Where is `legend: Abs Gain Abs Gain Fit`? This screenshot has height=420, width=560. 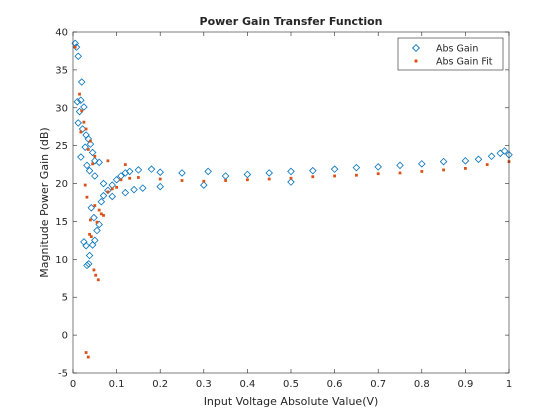 legend: Abs Gain Abs Gain Fit is located at coordinates (450, 54).